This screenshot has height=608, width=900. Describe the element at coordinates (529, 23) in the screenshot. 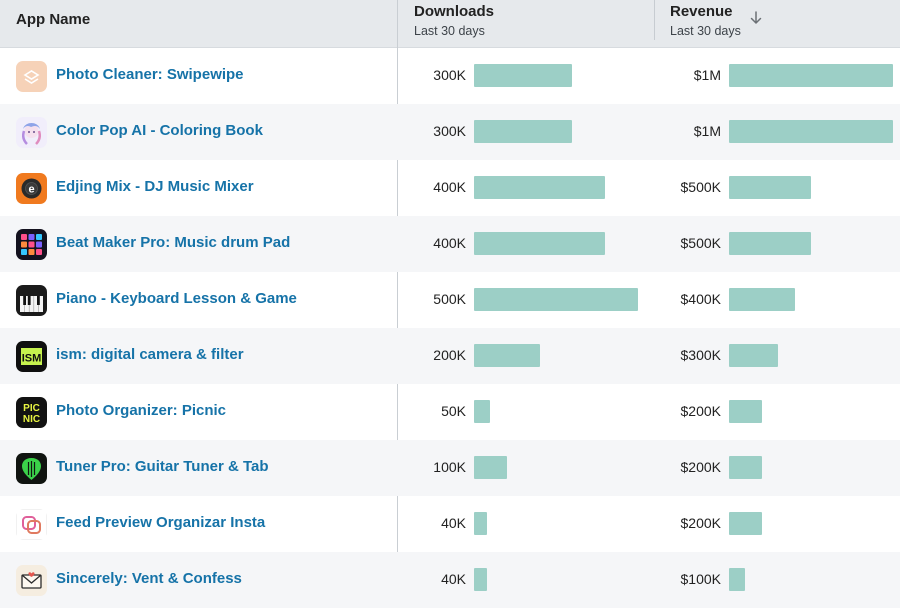

I see `column-header-downloads: Downloads Last 30 days` at that location.